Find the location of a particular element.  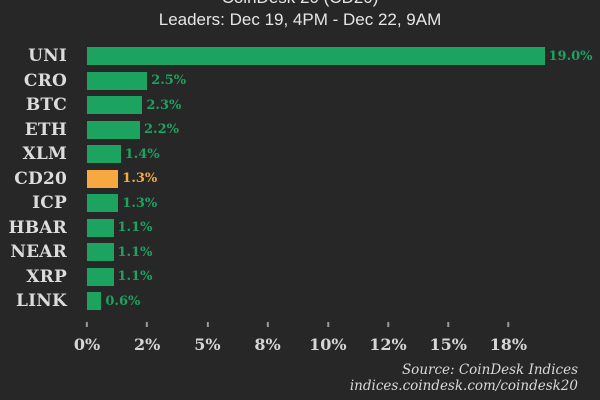

category-label: HBAR is located at coordinates (37, 227).